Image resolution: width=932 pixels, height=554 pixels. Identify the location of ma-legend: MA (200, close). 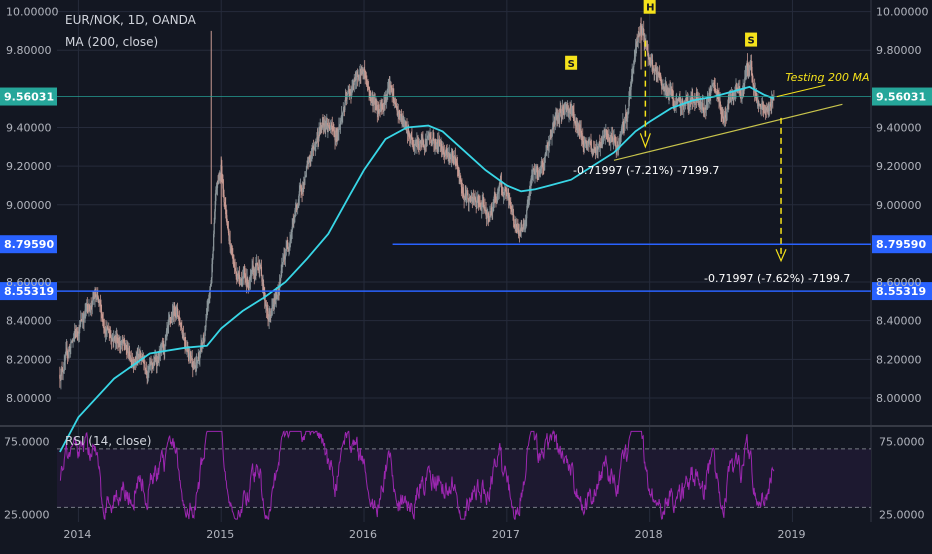
(111, 42).